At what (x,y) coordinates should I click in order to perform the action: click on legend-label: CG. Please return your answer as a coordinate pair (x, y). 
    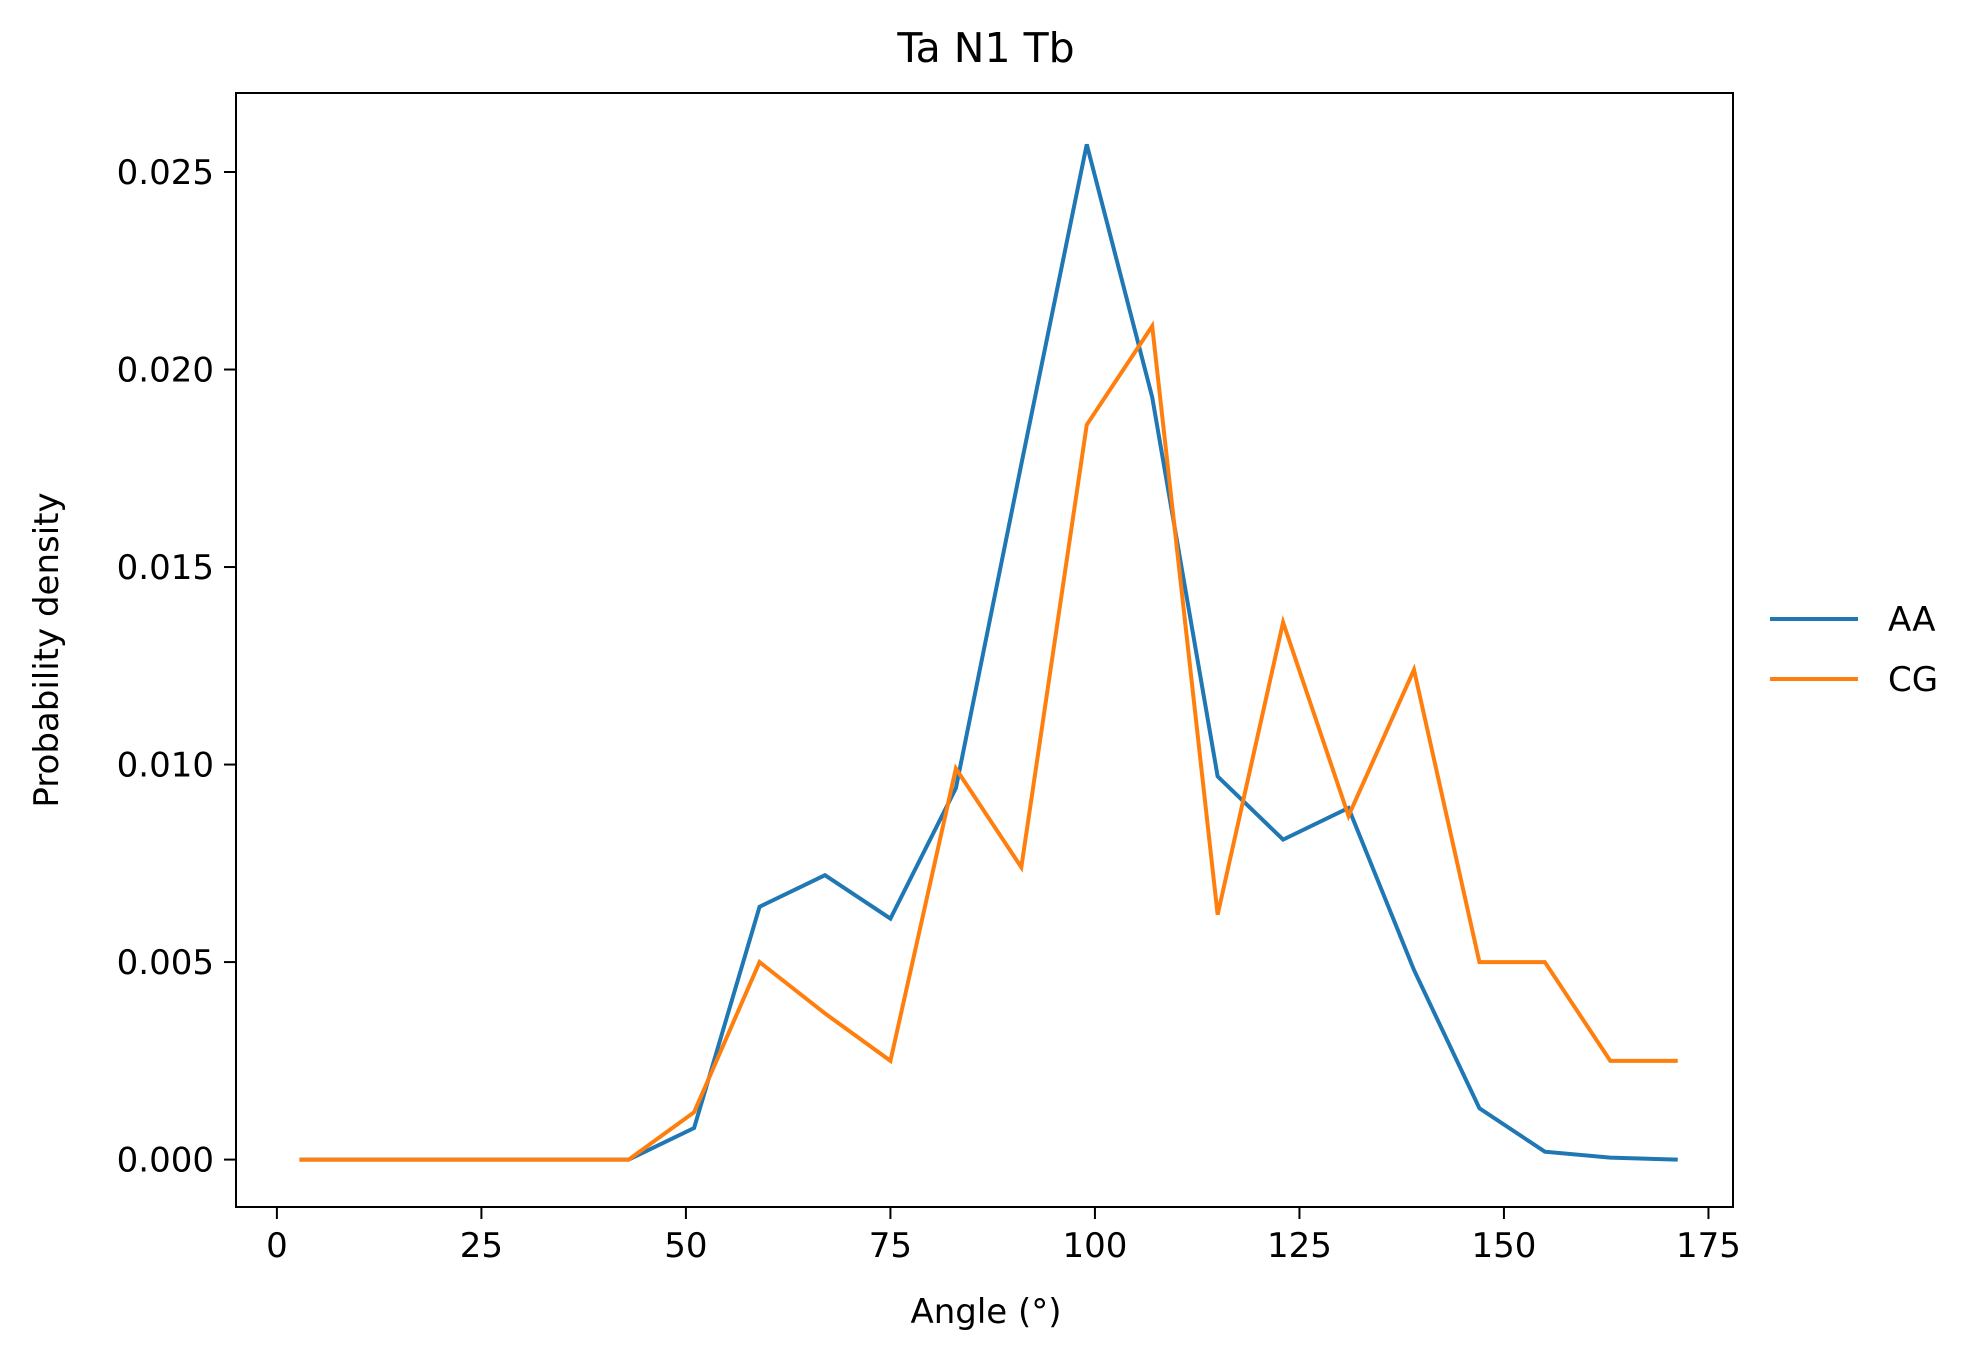
    Looking at the image, I should click on (1913, 680).